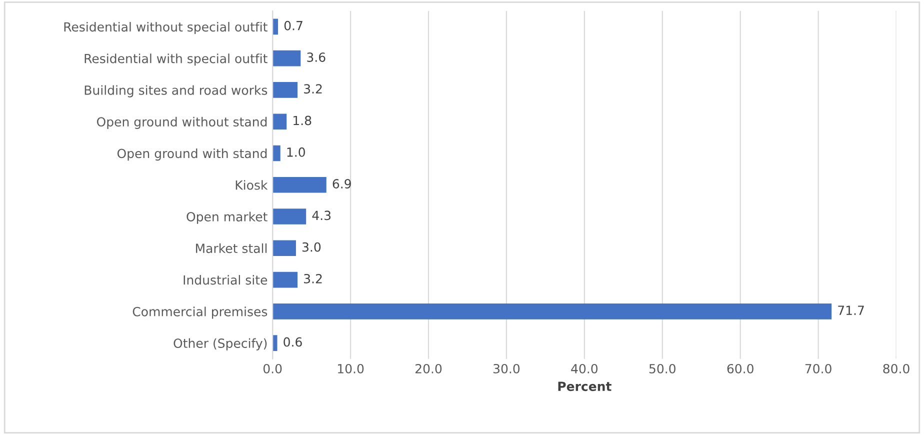 The width and height of the screenshot is (924, 435). What do you see at coordinates (231, 248) in the screenshot?
I see `y-tick-label: Market stall` at bounding box center [231, 248].